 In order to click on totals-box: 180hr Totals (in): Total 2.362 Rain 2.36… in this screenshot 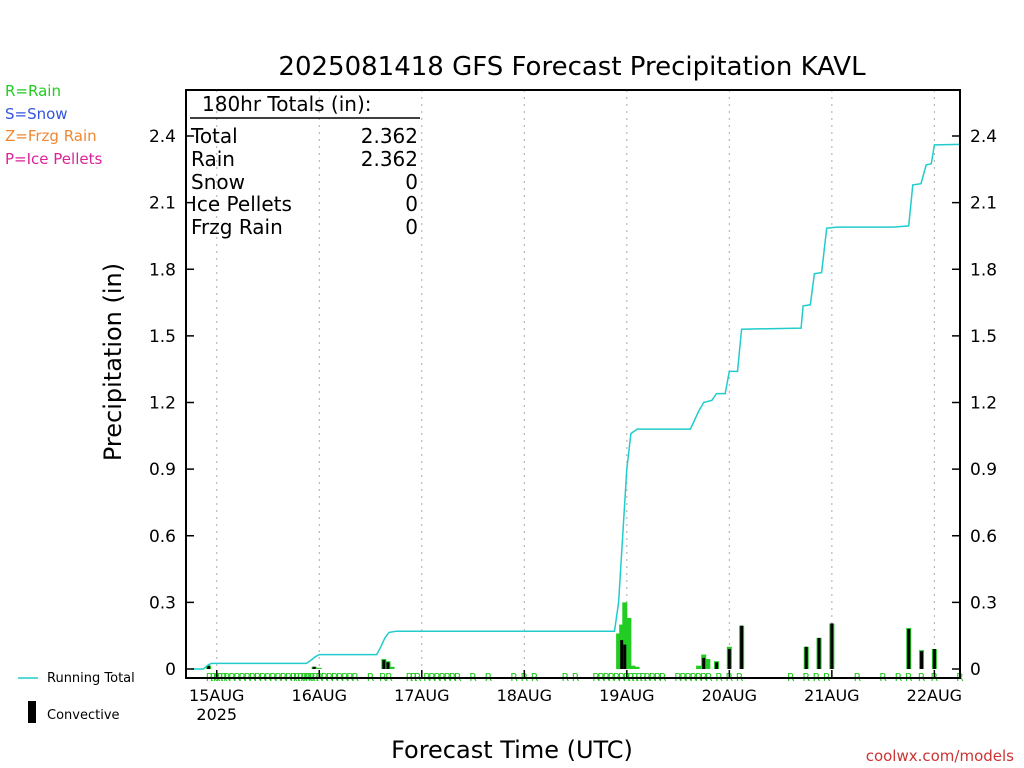, I will do `click(305, 165)`.